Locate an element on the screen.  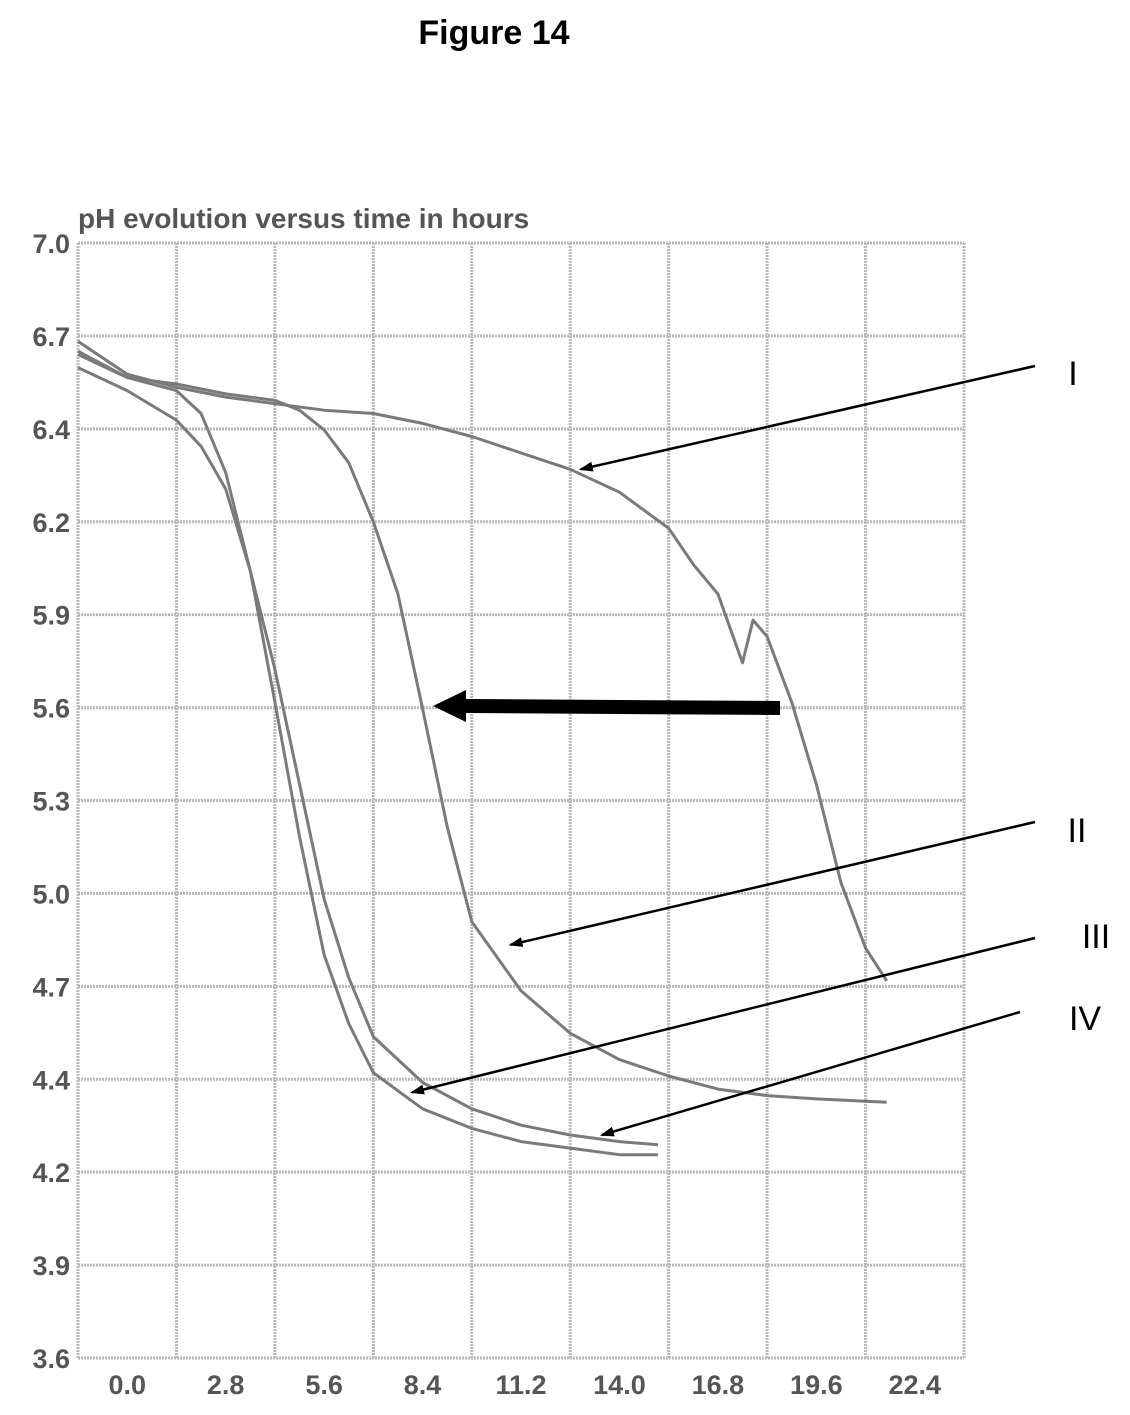
annotation-arrow-iii is located at coordinates (723, 1015).